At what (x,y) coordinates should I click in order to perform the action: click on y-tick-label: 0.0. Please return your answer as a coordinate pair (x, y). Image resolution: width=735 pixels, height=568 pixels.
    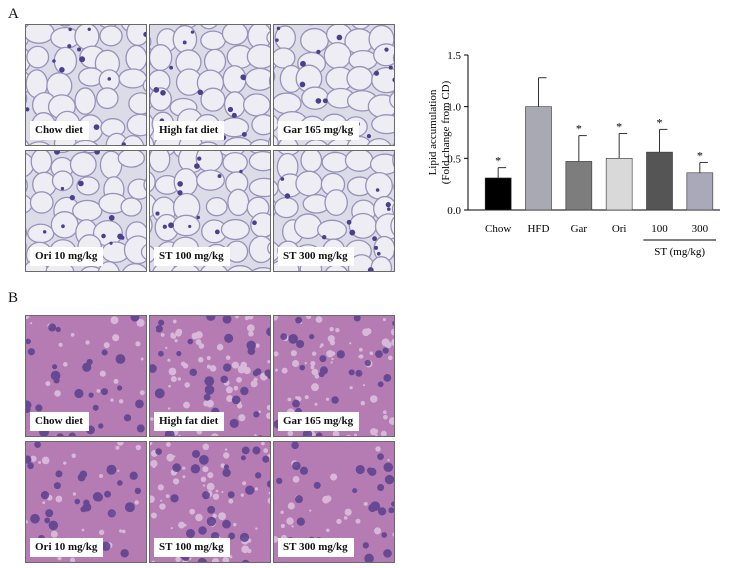
    Looking at the image, I should click on (454, 211).